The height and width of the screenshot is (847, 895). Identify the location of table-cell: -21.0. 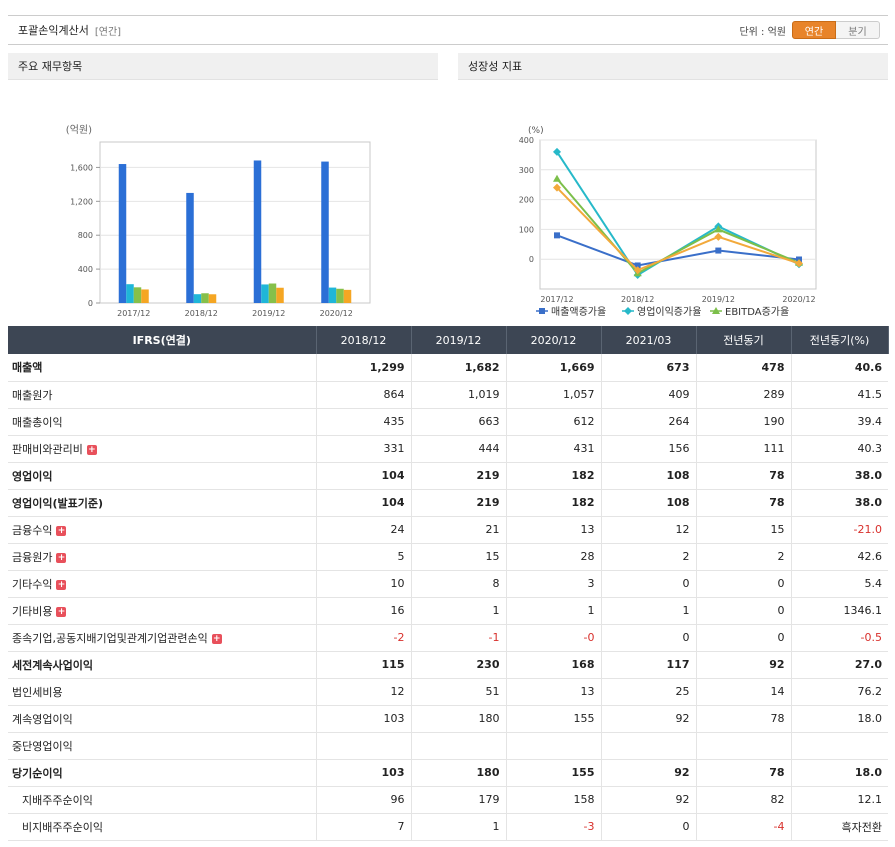
(839, 530).